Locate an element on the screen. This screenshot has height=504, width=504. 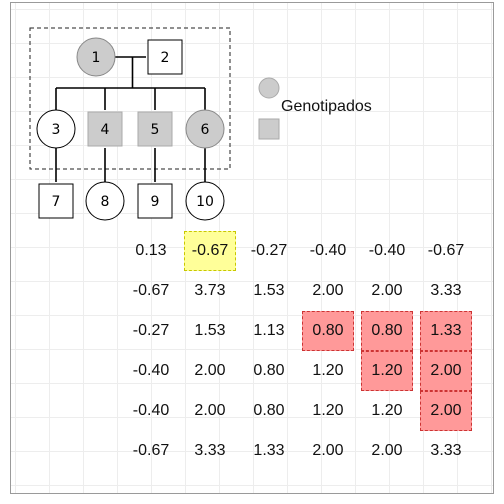
matrix-cell-r5-c3: 0.80 is located at coordinates (269, 410).